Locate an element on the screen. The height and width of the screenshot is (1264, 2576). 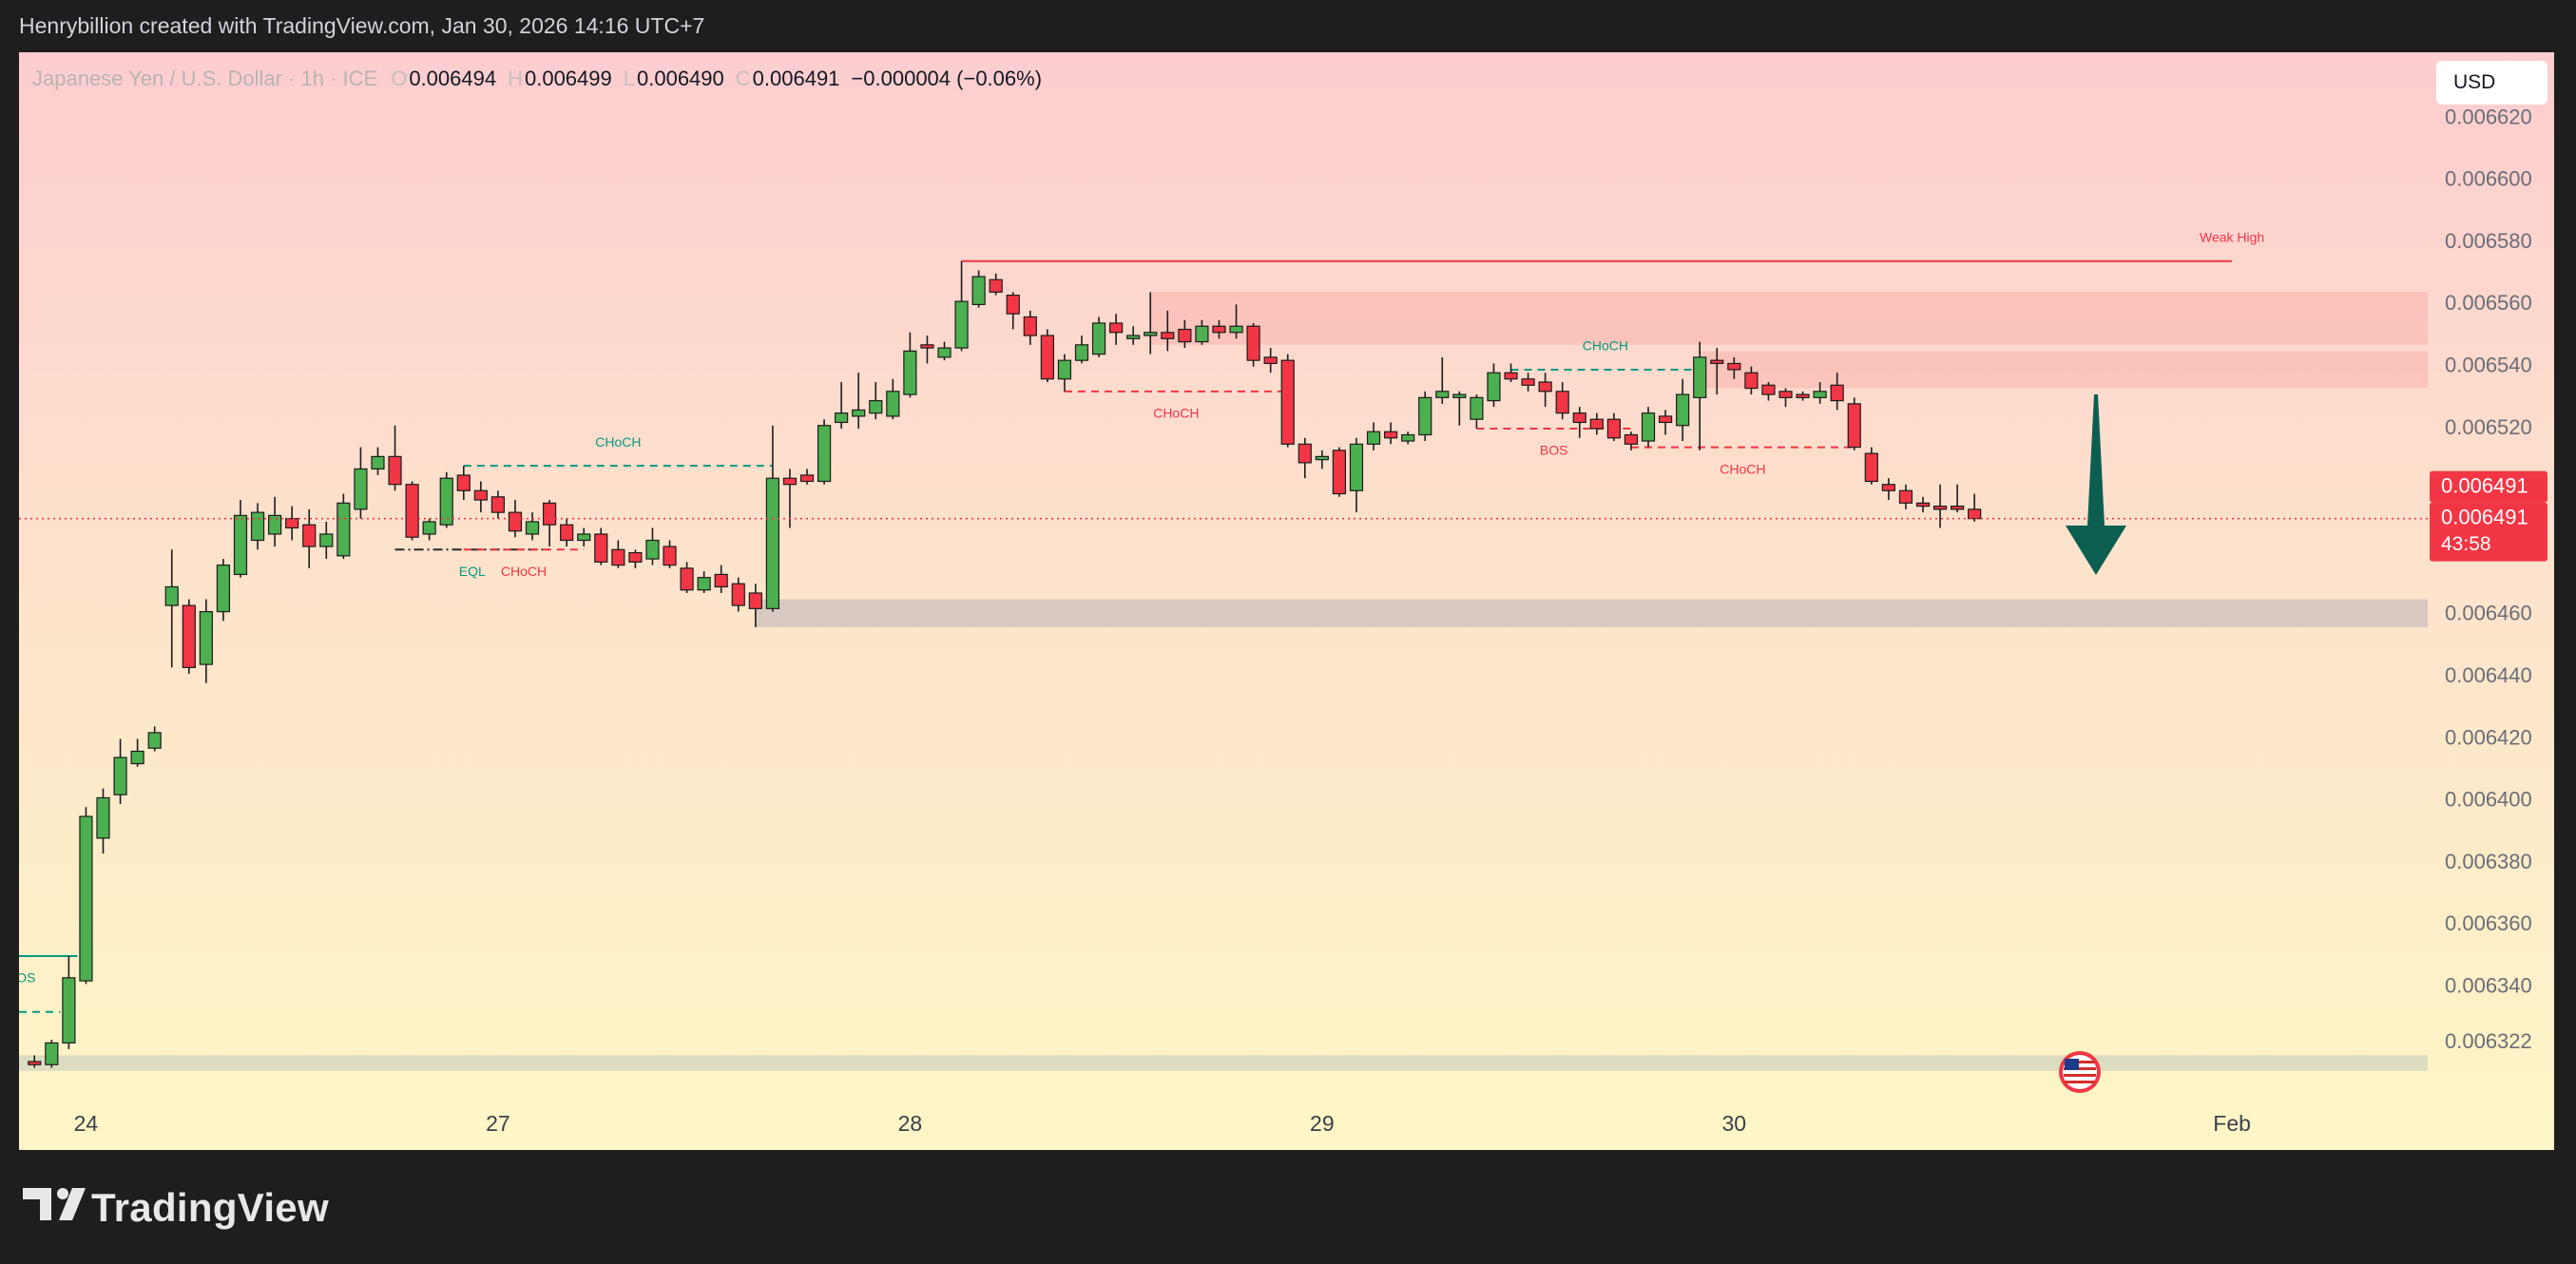
open-key: O is located at coordinates (400, 79).